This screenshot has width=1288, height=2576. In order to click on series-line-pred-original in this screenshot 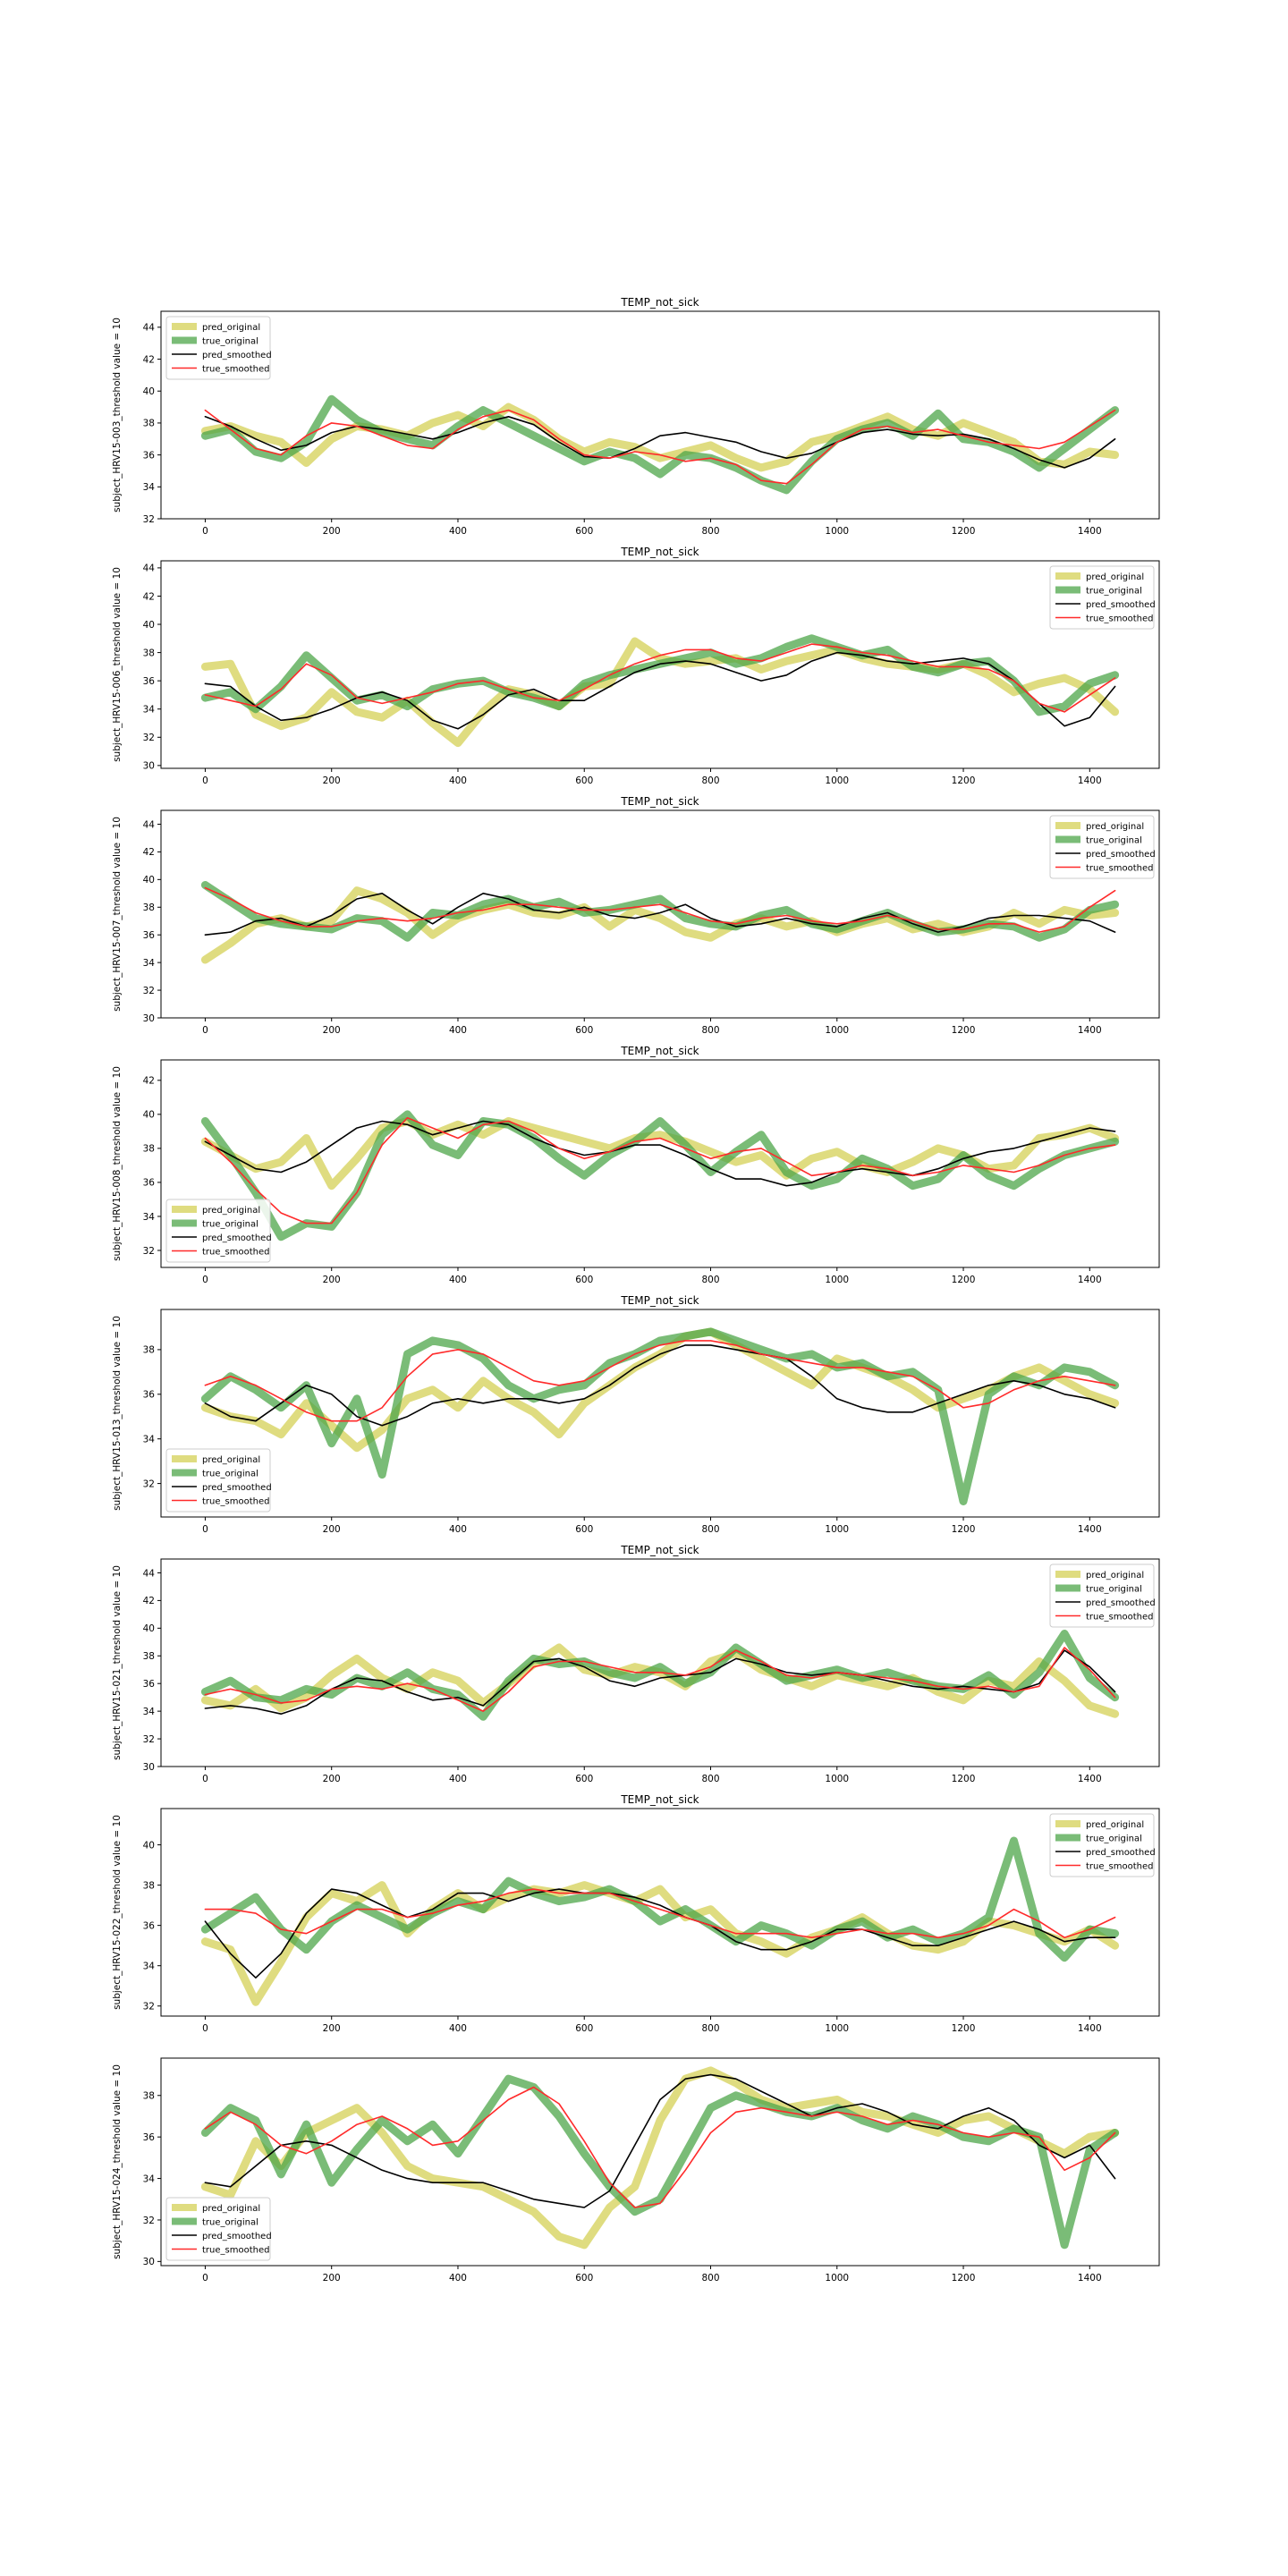, I will do `click(660, 1154)`.